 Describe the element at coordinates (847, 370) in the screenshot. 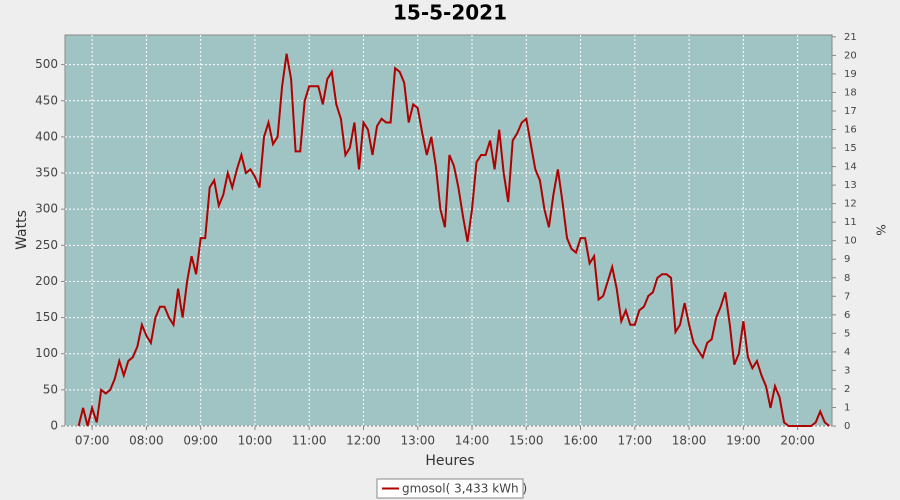

I see `y2-tick-label: 3` at that location.